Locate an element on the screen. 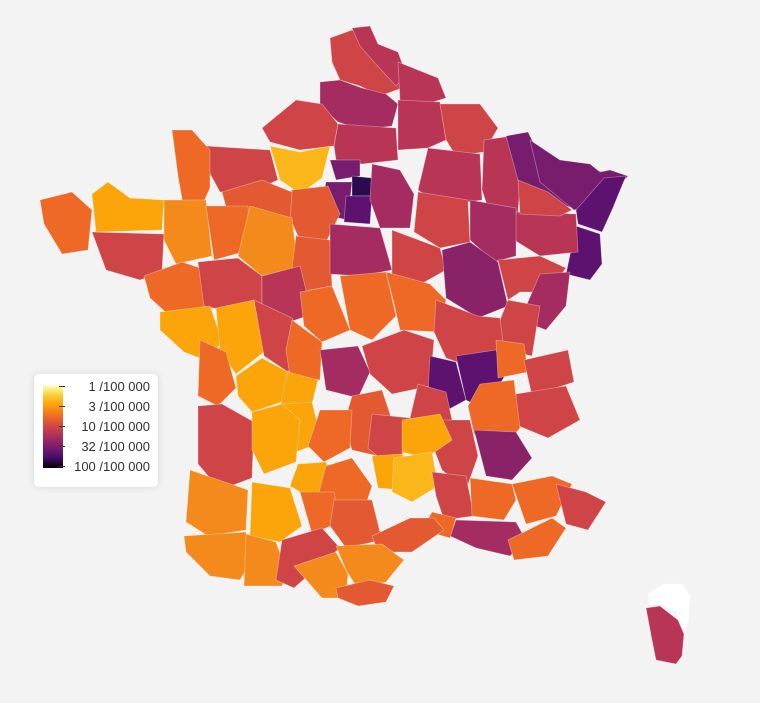 The width and height of the screenshot is (760, 703). legend-row-1: 1 /100 000 is located at coordinates (96, 387).